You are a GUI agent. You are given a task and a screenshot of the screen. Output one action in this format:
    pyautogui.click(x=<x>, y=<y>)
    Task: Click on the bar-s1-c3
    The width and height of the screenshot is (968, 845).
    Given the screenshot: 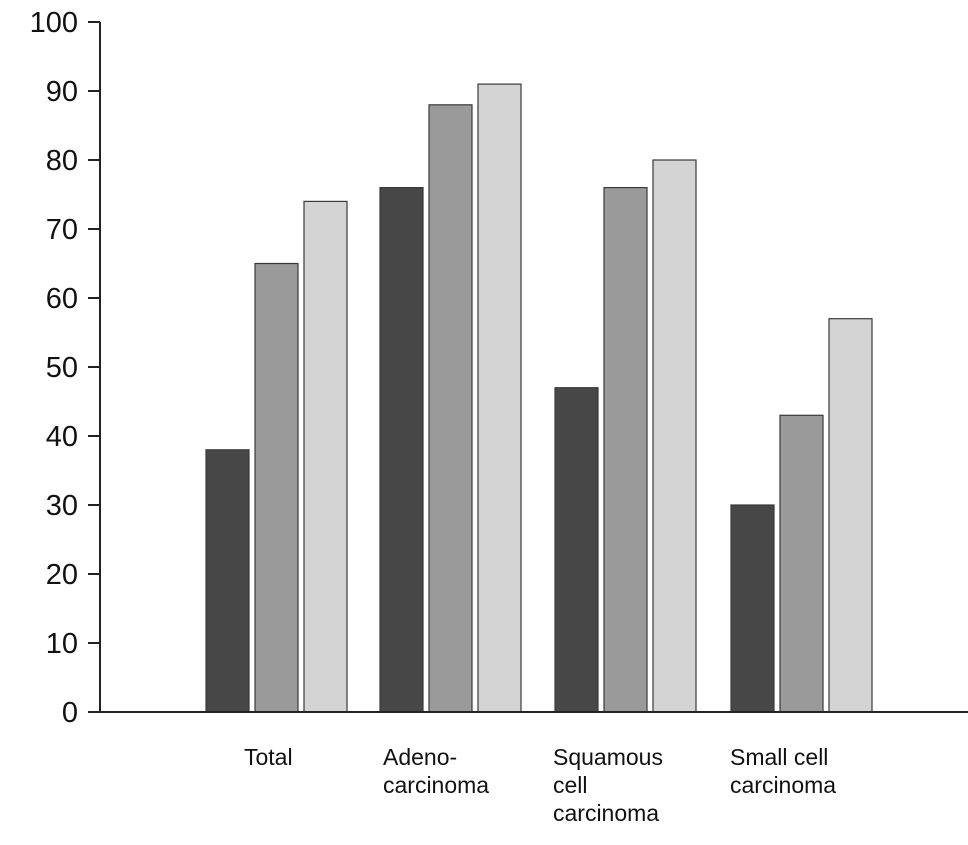 What is the action you would take?
    pyautogui.click(x=576, y=550)
    